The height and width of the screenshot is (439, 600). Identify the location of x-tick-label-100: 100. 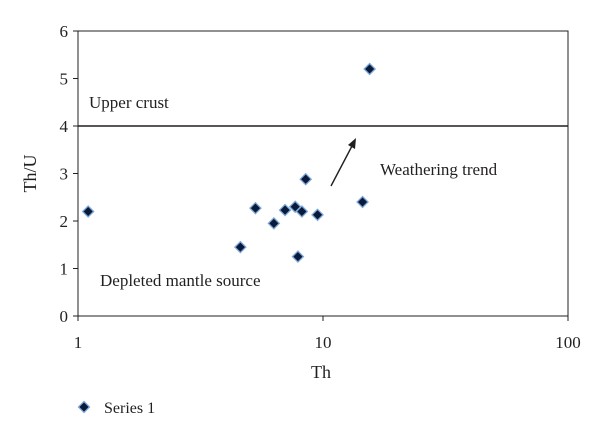
(568, 342).